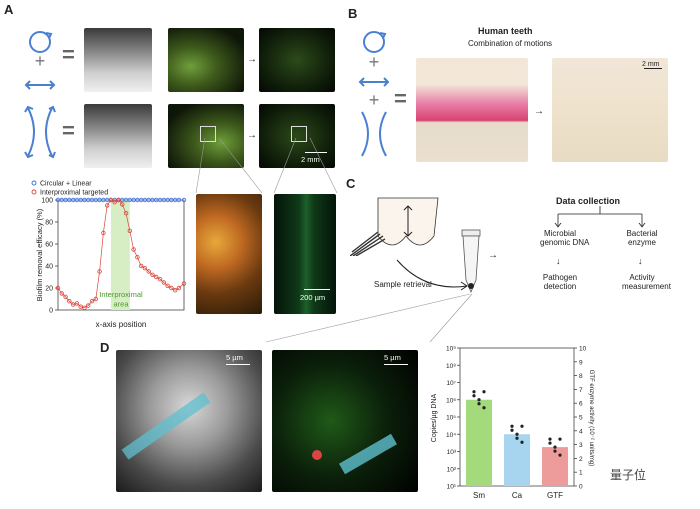 The image size is (700, 509). Describe the element at coordinates (581, 431) in the screenshot. I see `y2-tick-label-d: 4` at that location.